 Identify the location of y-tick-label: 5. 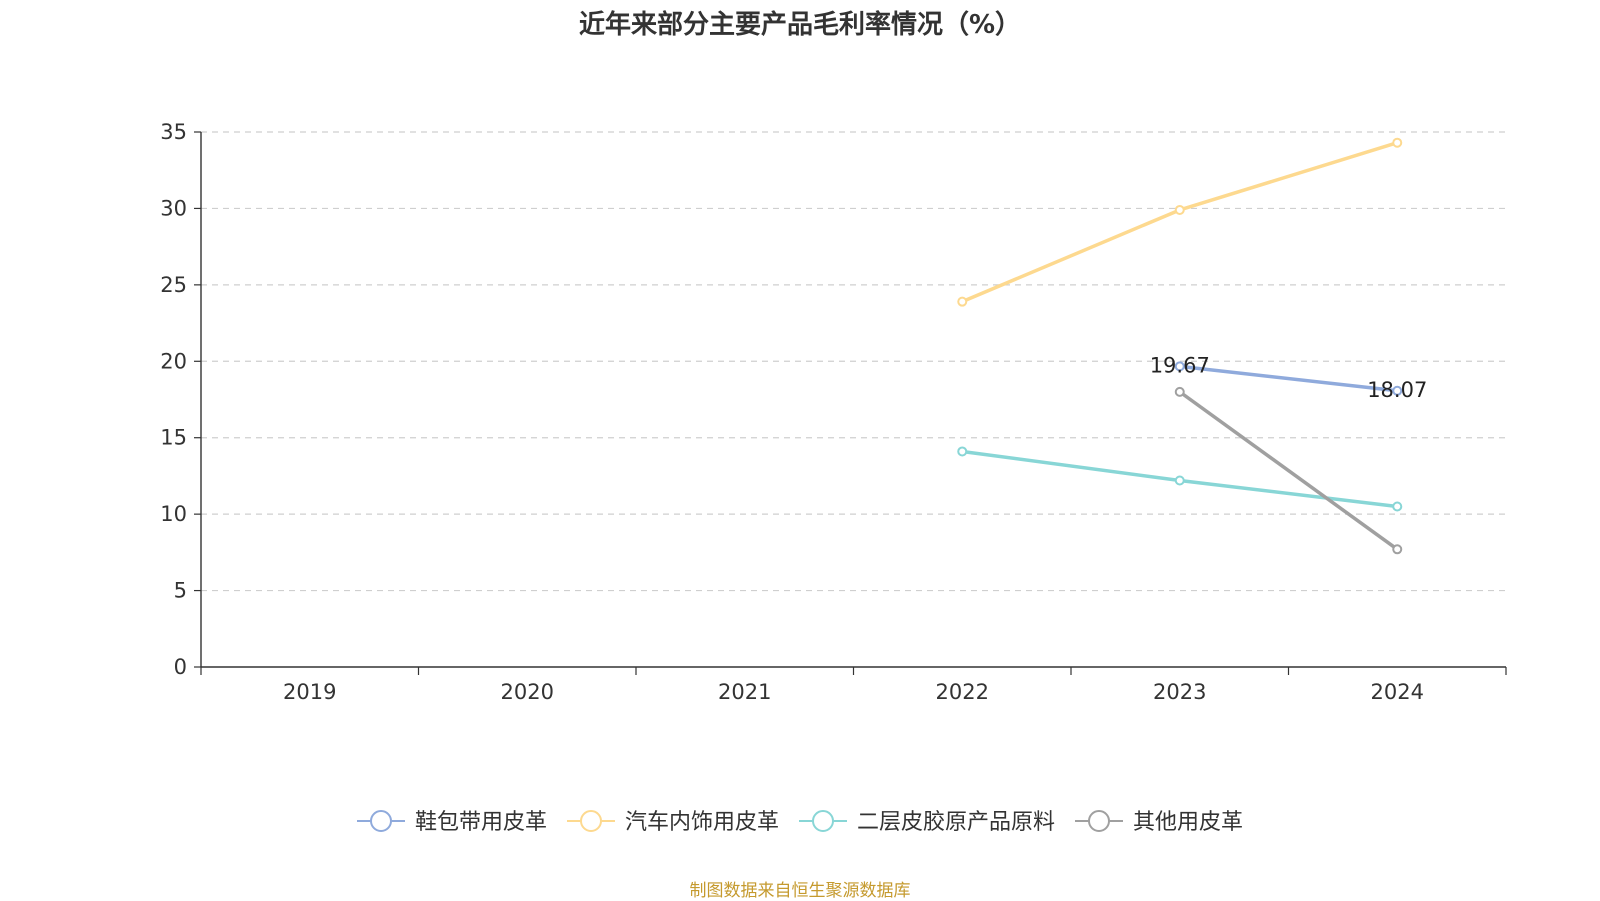
(180, 591).